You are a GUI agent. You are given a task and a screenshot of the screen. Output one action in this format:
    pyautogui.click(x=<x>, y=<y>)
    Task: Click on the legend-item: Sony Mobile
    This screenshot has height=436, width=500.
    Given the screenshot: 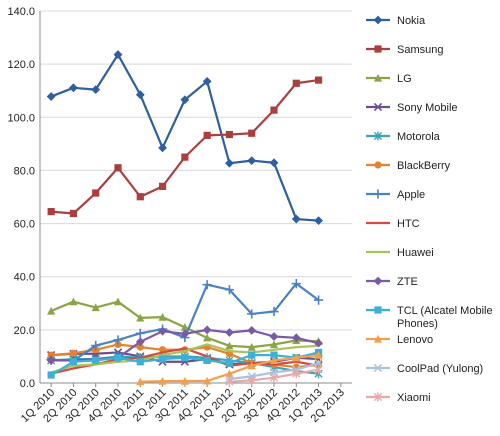 What is the action you would take?
    pyautogui.click(x=412, y=108)
    